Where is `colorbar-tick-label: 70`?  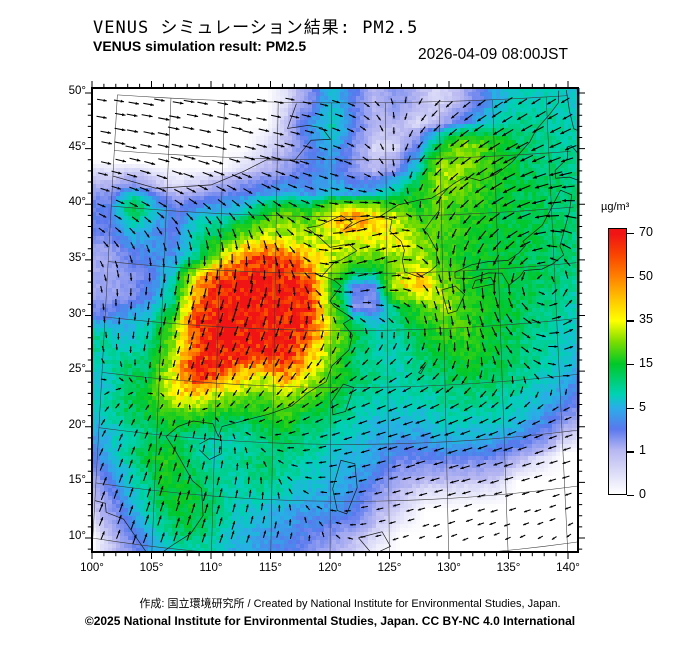
colorbar-tick-label: 70 is located at coordinates (646, 232).